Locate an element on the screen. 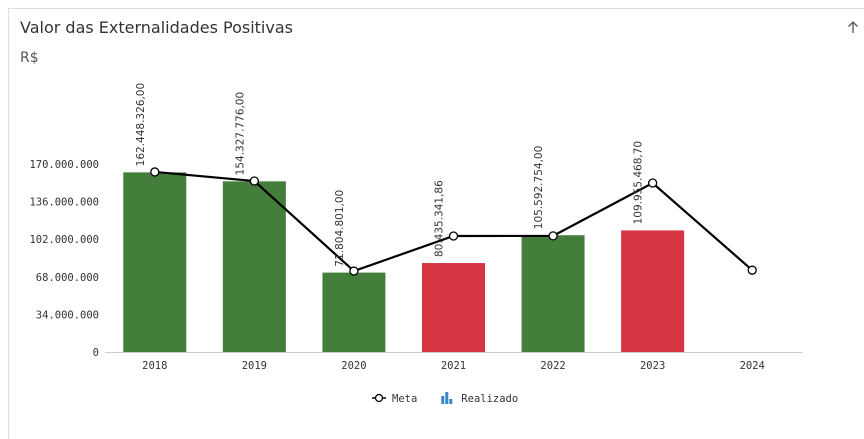 Image resolution: width=864 pixels, height=439 pixels. sort-icon is located at coordinates (853, 27).